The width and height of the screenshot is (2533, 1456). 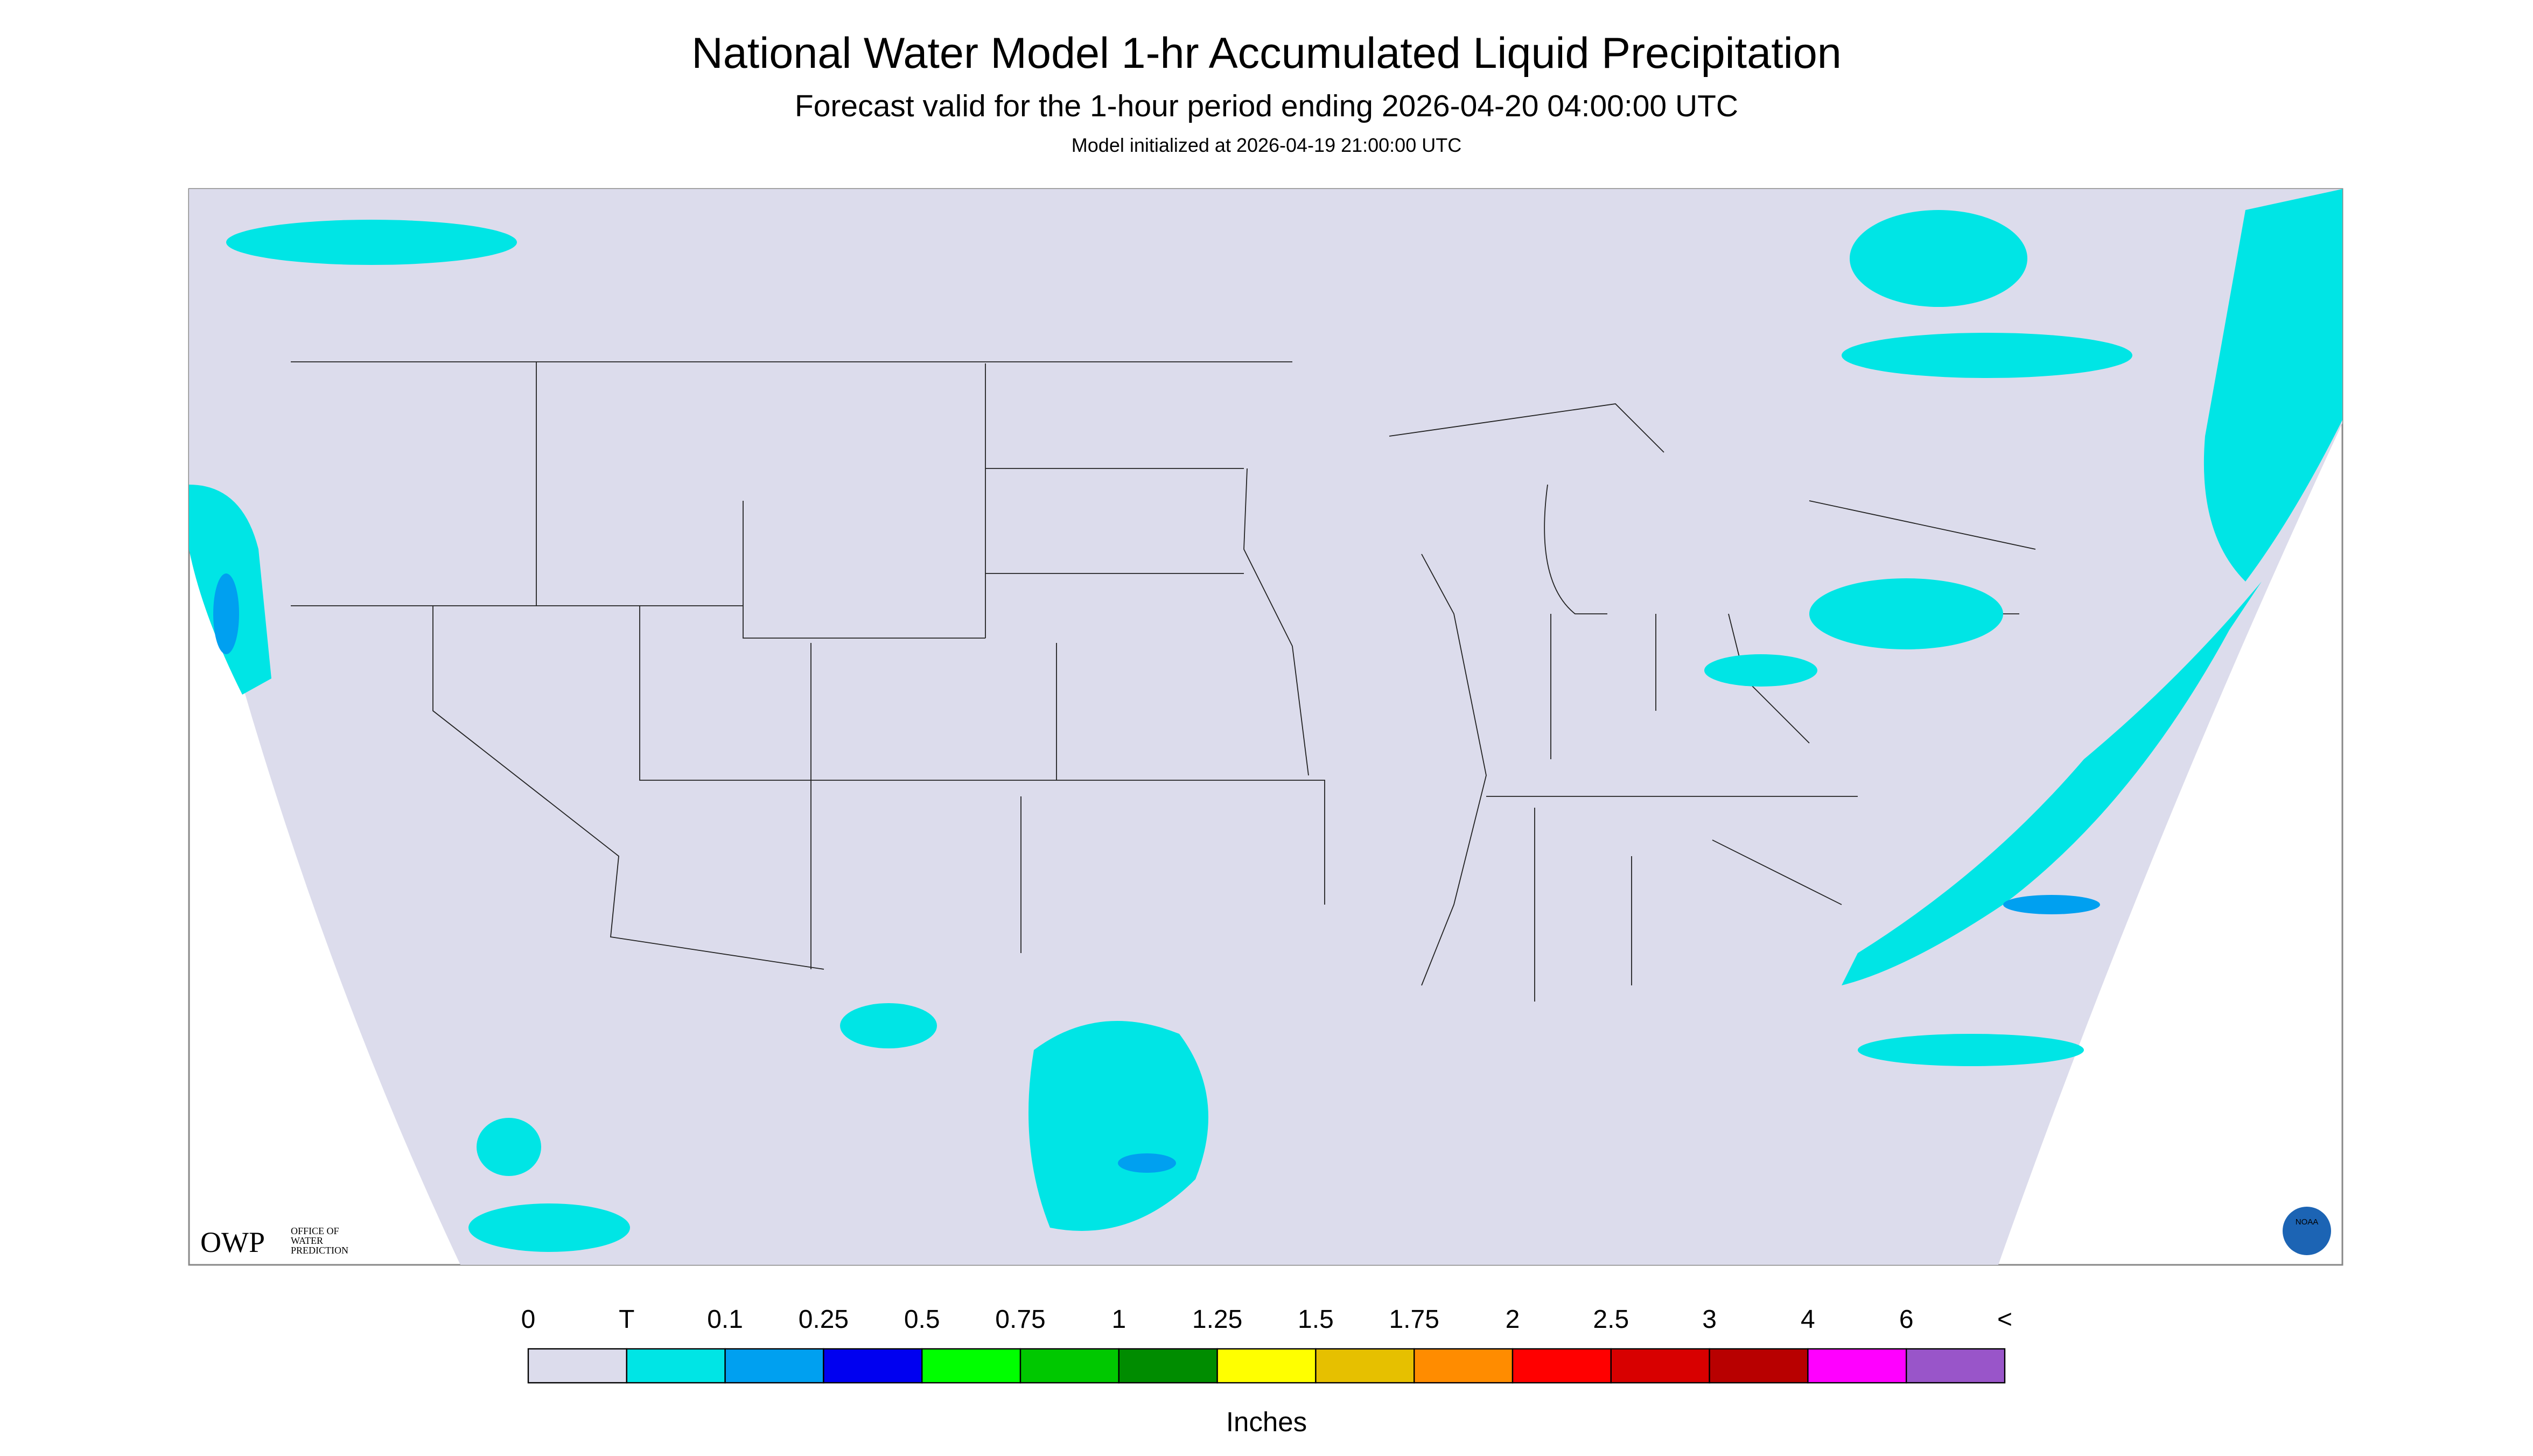 I want to click on legend-label: 2, so click(x=1513, y=1319).